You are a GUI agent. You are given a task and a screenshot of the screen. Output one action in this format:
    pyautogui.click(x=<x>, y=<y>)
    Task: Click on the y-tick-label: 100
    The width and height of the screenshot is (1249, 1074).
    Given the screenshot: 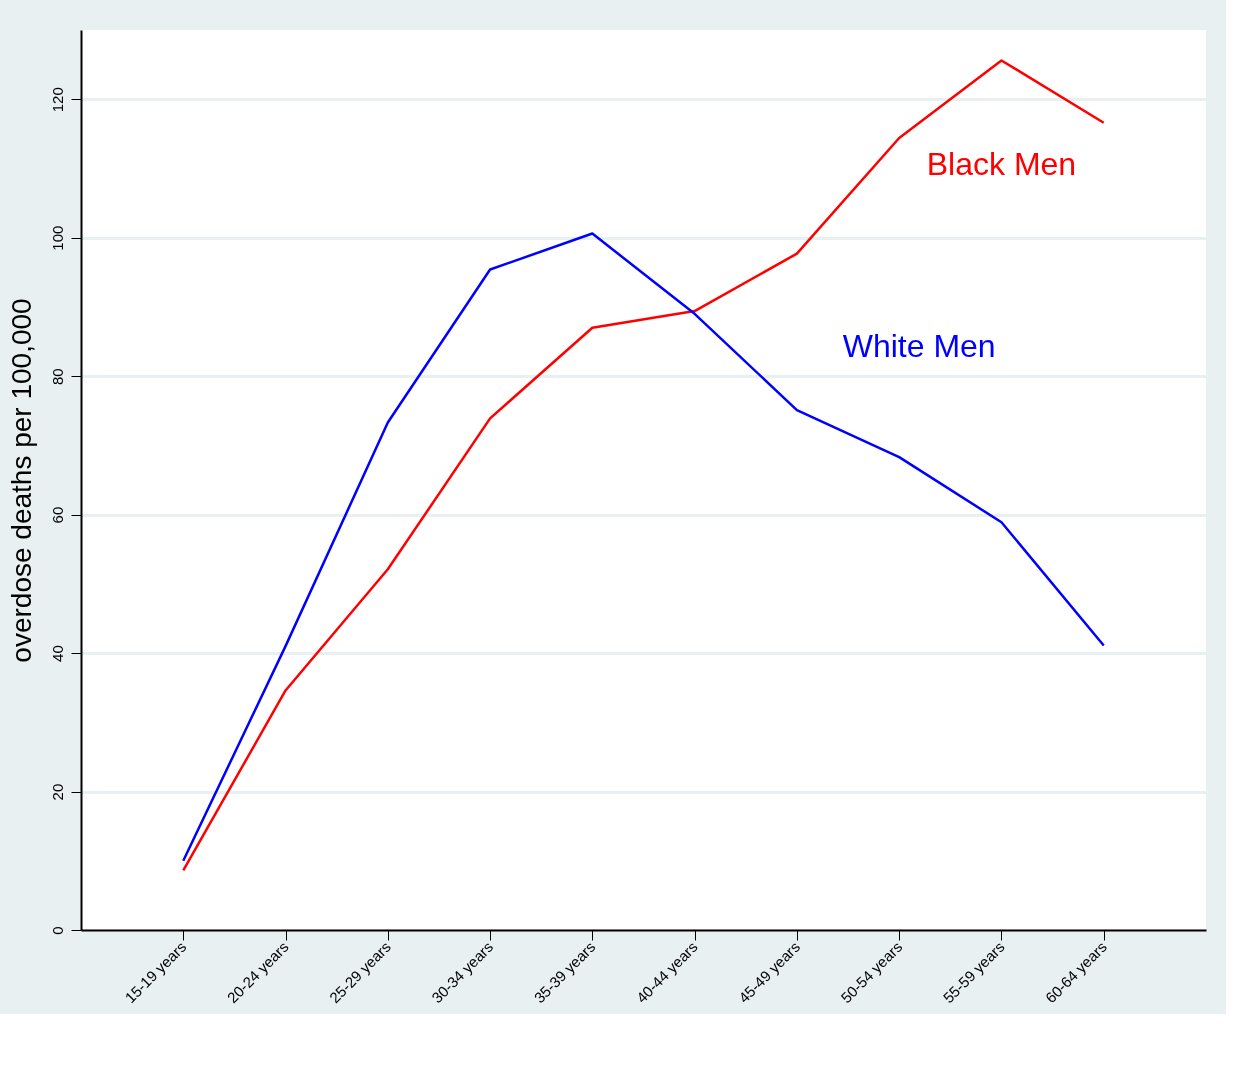 What is the action you would take?
    pyautogui.click(x=57, y=238)
    